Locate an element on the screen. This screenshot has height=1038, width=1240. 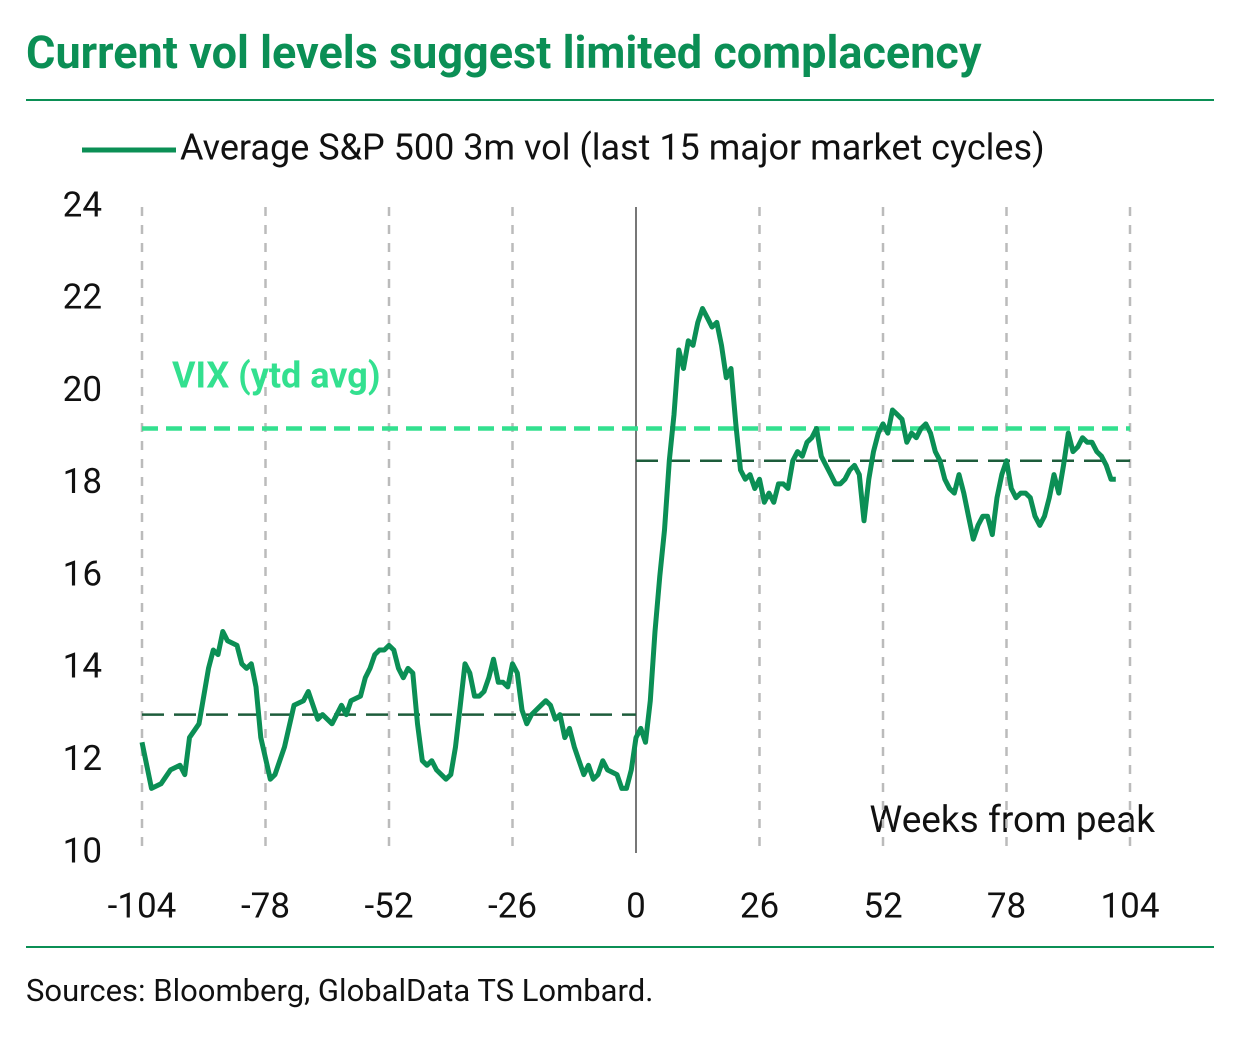
y-tick-label: 16 is located at coordinates (82, 573).